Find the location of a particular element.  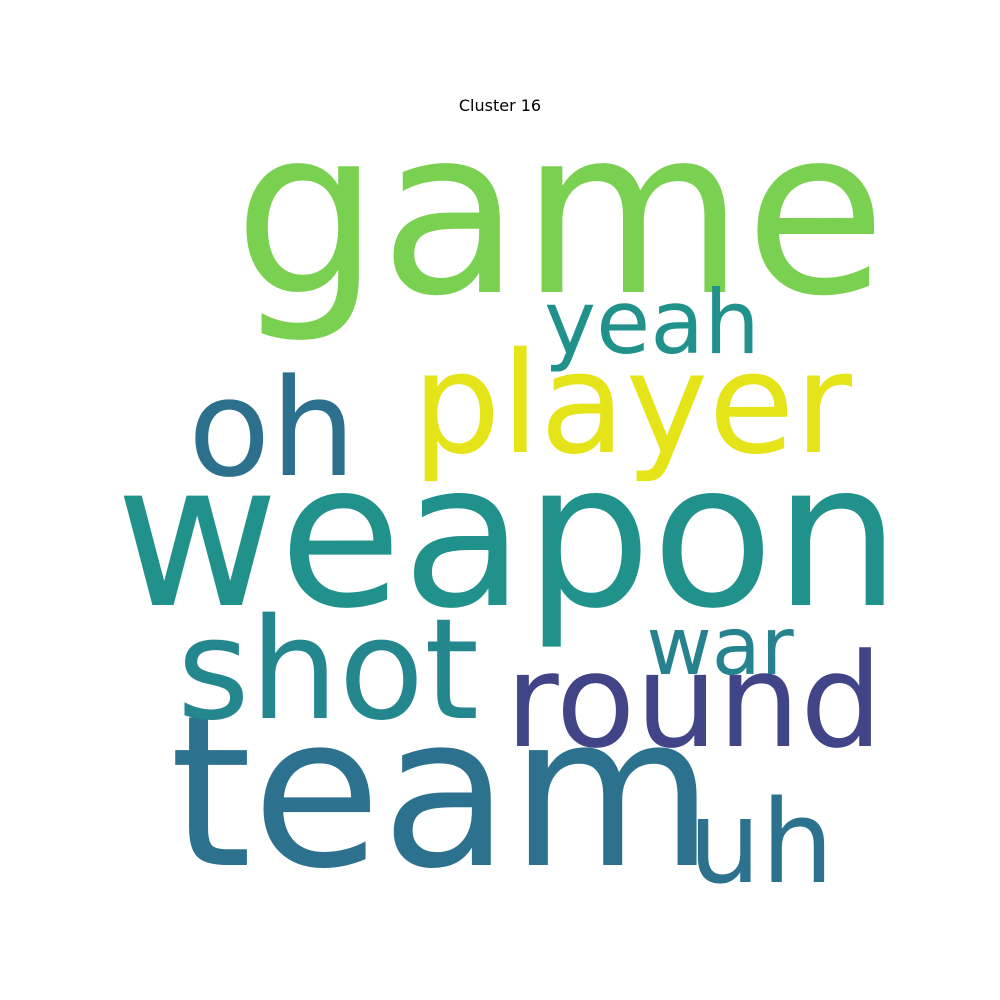

figure-title: Cluster 16 is located at coordinates (500, 105).